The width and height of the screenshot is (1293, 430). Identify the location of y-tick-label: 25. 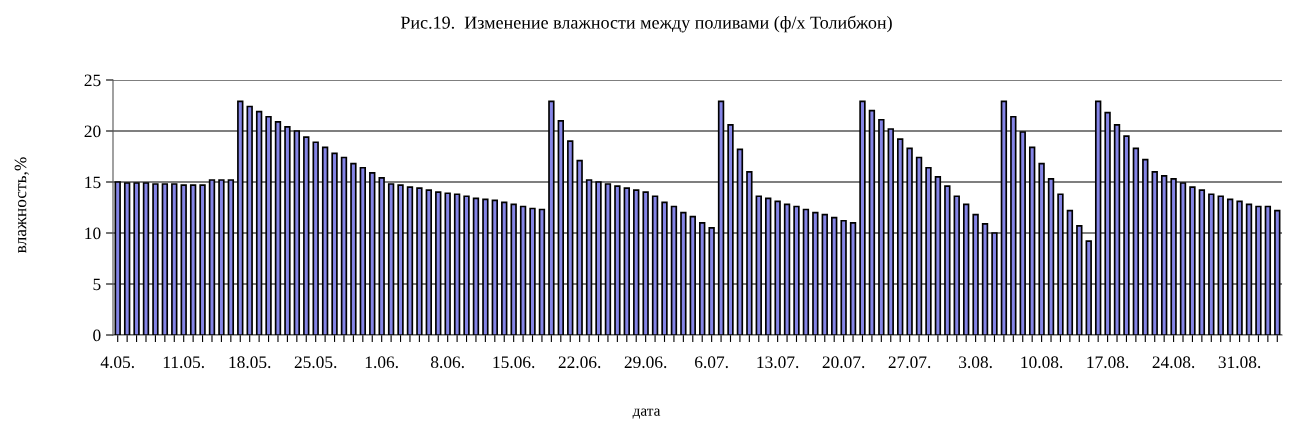
(92, 80).